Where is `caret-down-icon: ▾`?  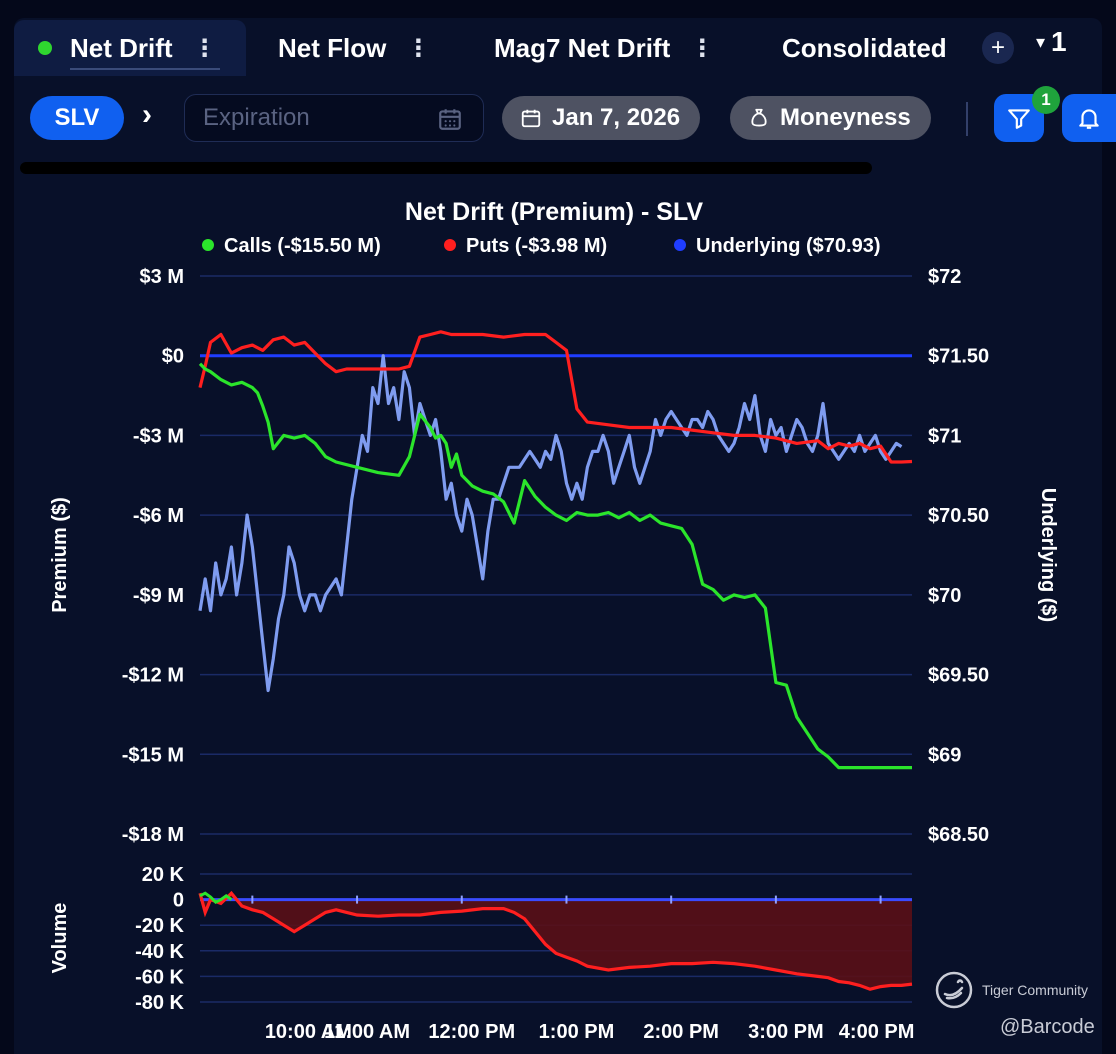
caret-down-icon: ▾ is located at coordinates (1041, 41).